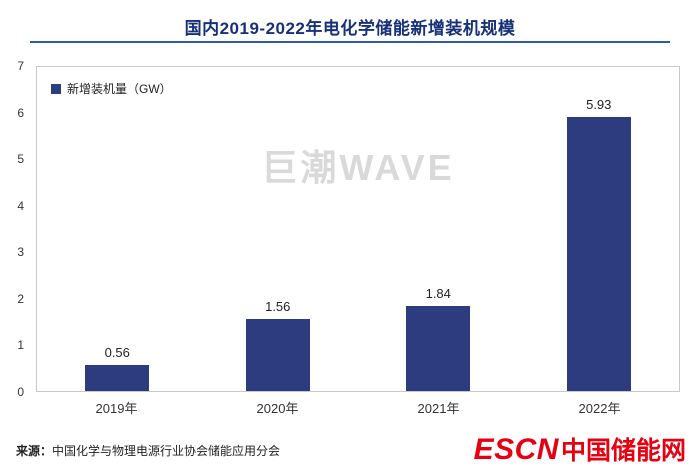  Describe the element at coordinates (116, 408) in the screenshot. I see `x-axis-label: 2019年` at that location.